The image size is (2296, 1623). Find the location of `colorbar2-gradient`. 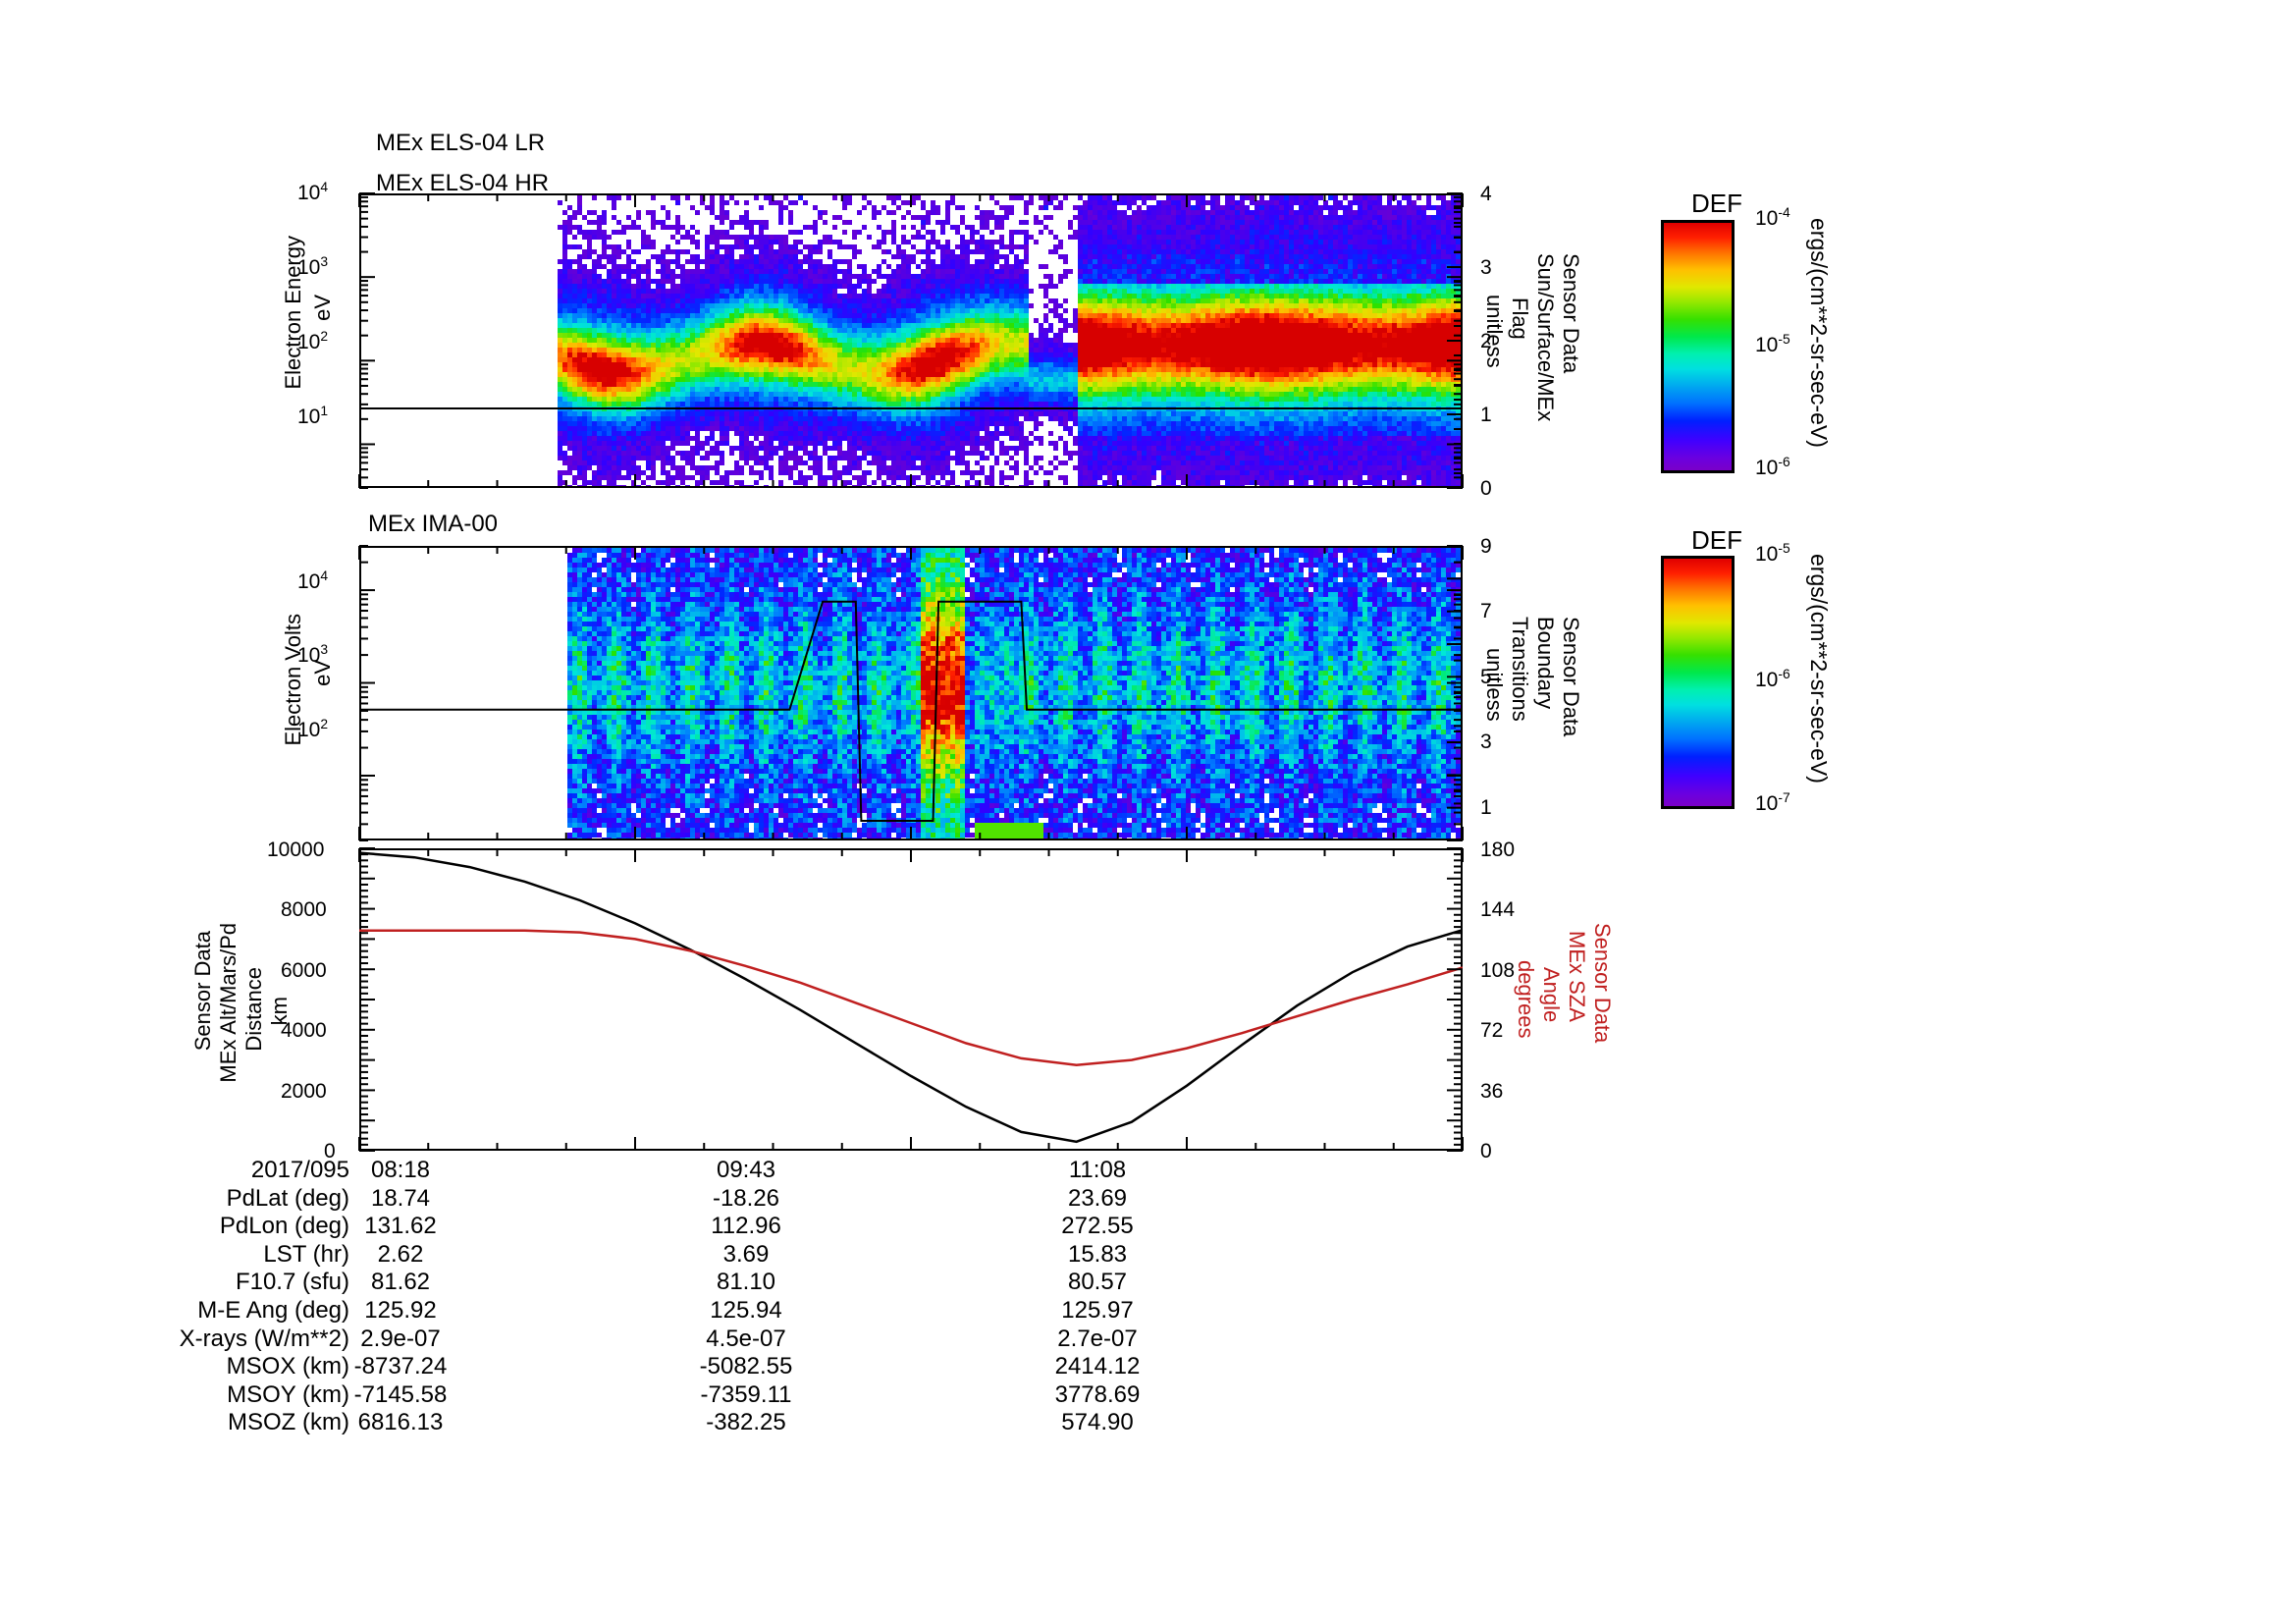

colorbar2-gradient is located at coordinates (1698, 682).